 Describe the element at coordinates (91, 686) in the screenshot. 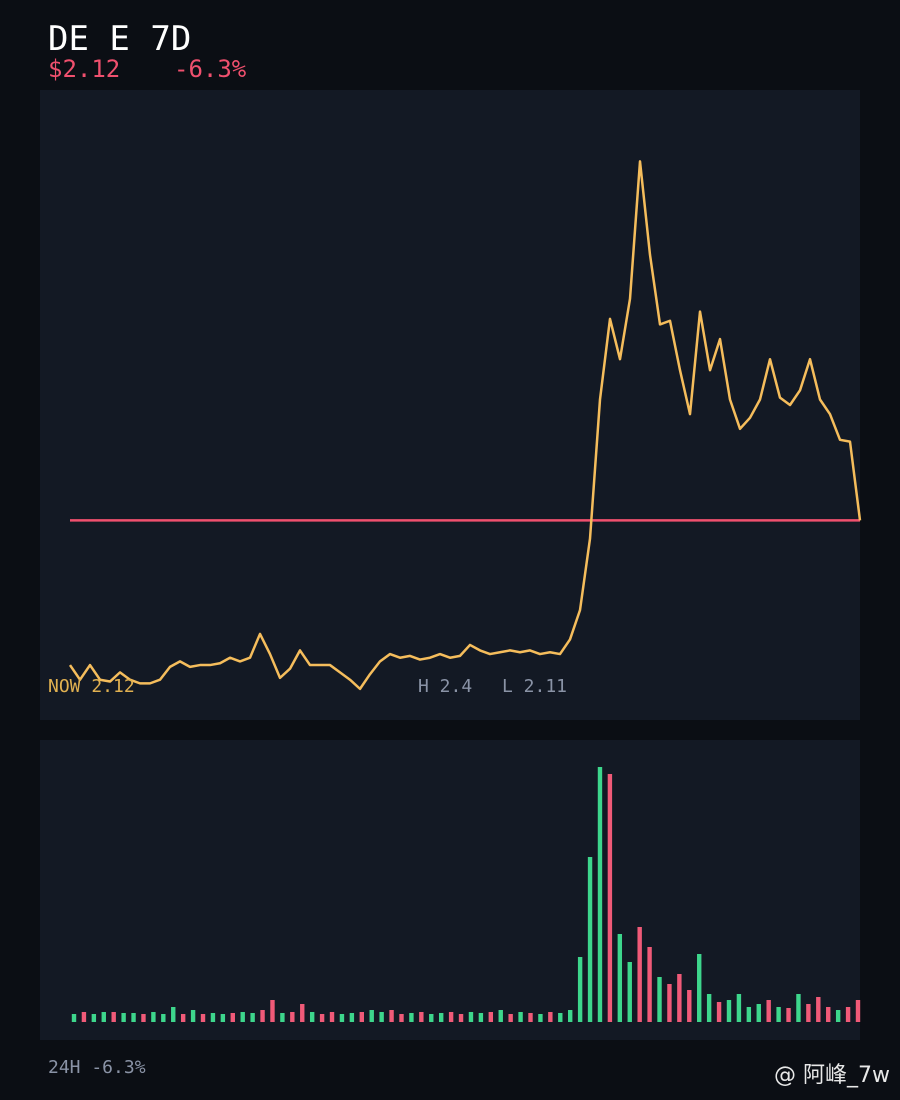

I see `now-label: NOW 2.12` at that location.